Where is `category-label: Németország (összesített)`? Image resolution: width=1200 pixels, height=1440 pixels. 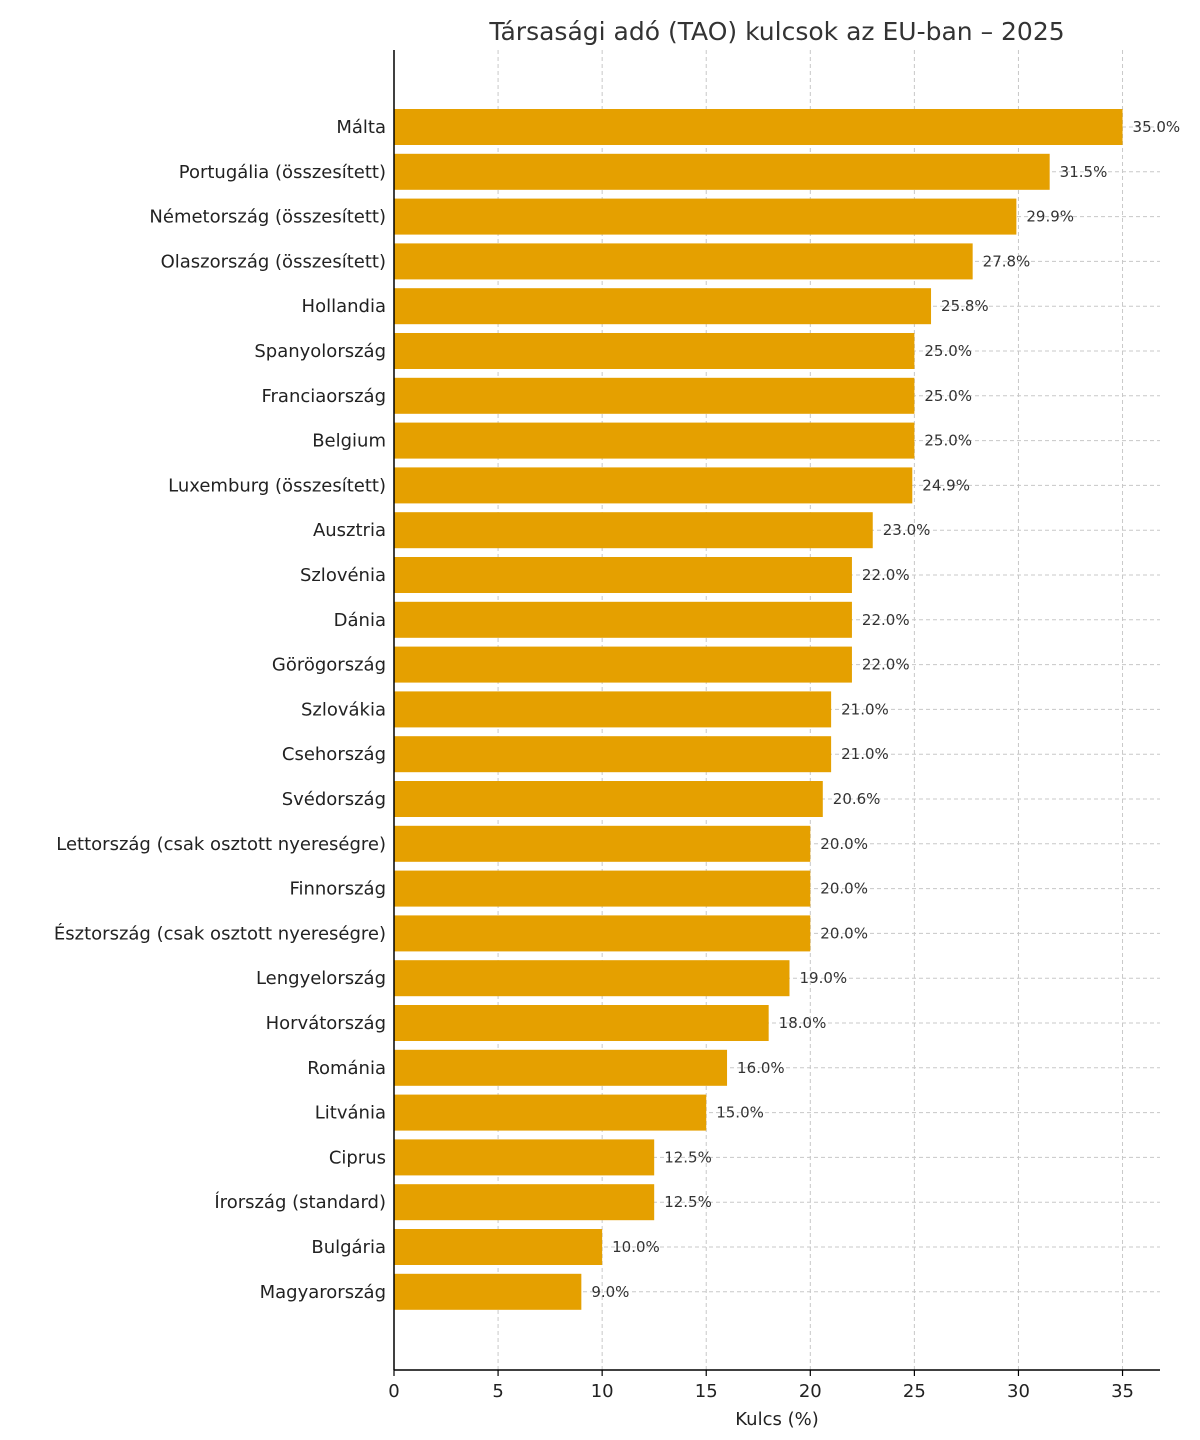 category-label: Németország (összesített) is located at coordinates (267, 217).